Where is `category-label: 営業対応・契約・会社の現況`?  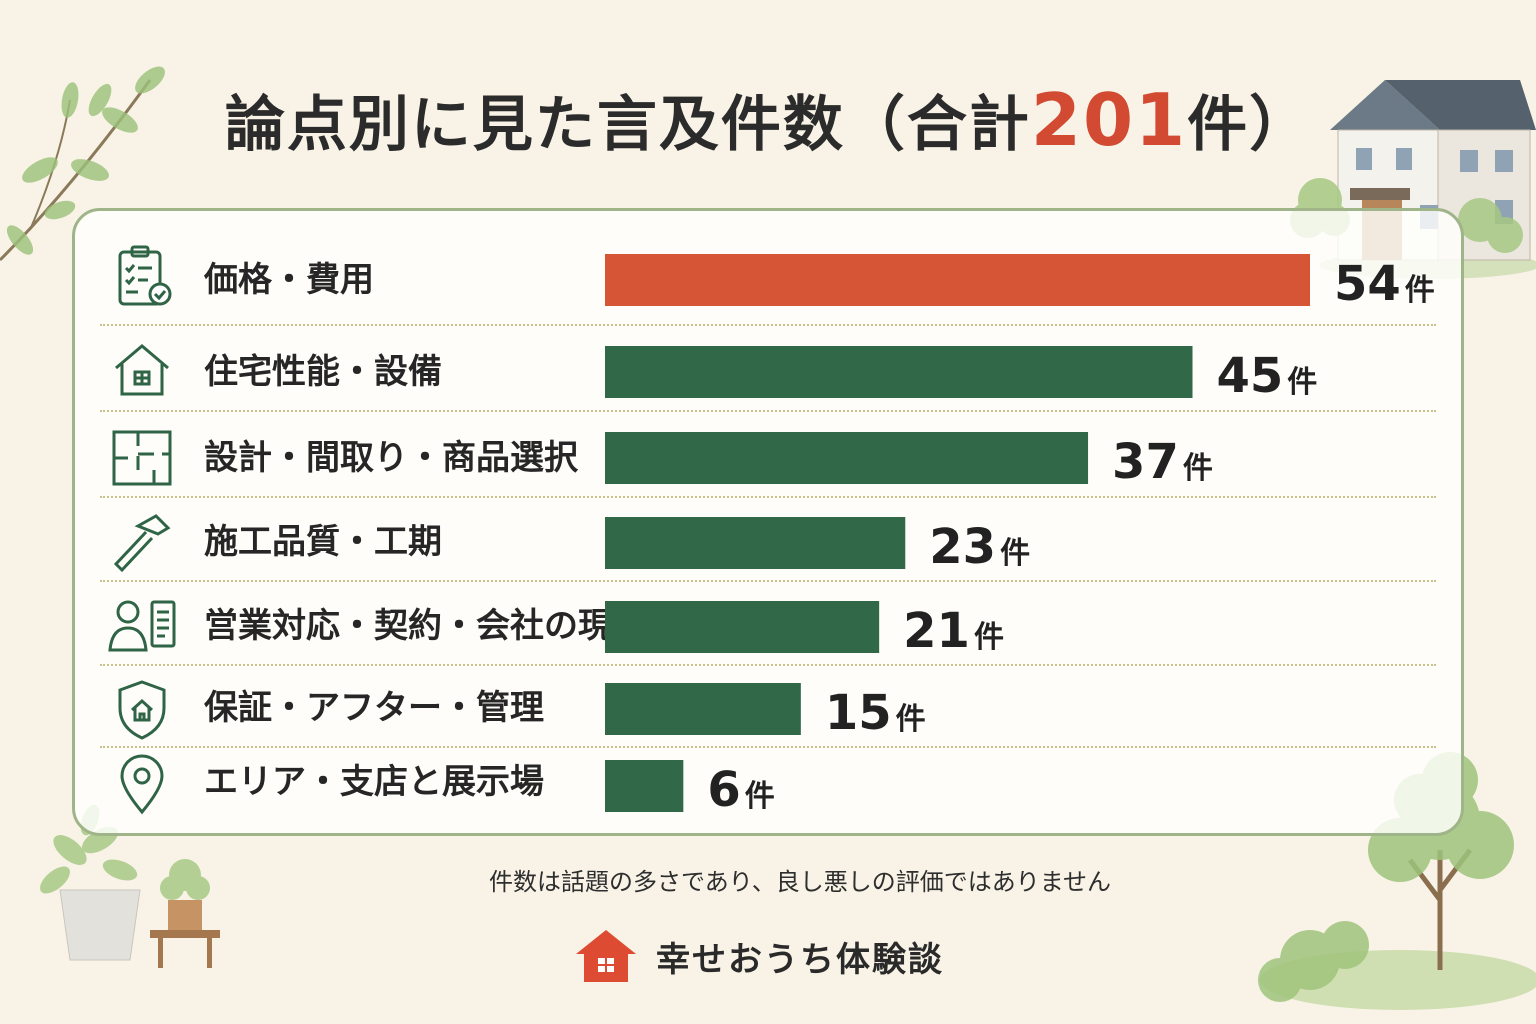 category-label: 営業対応・契約・会社の現況 is located at coordinates (425, 626).